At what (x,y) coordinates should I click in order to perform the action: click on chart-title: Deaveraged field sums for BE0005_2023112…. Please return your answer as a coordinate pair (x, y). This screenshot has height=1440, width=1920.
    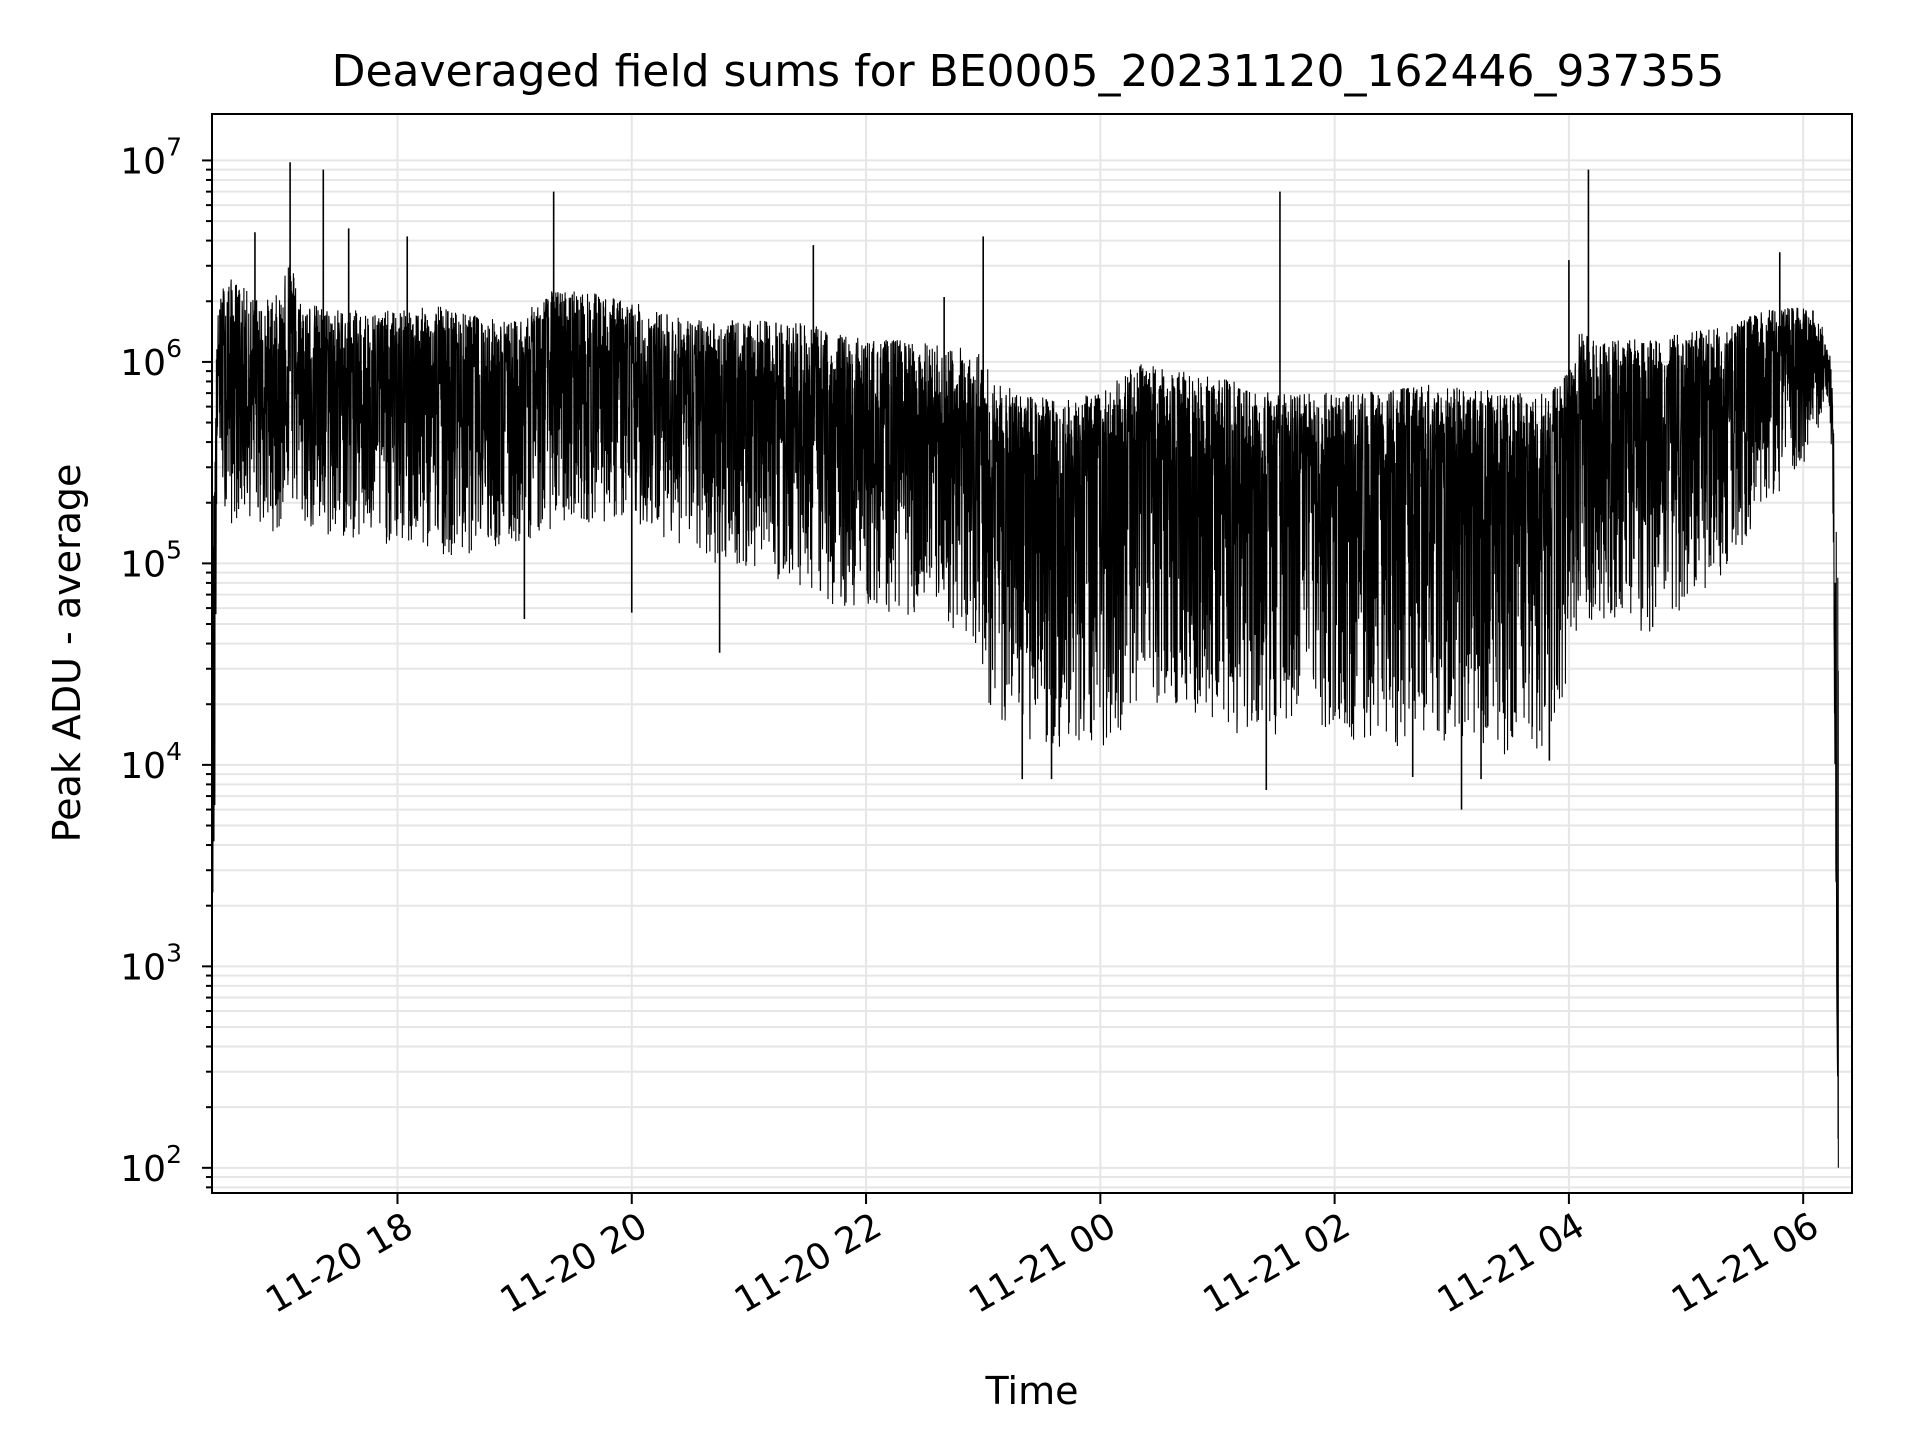
    Looking at the image, I should click on (1028, 71).